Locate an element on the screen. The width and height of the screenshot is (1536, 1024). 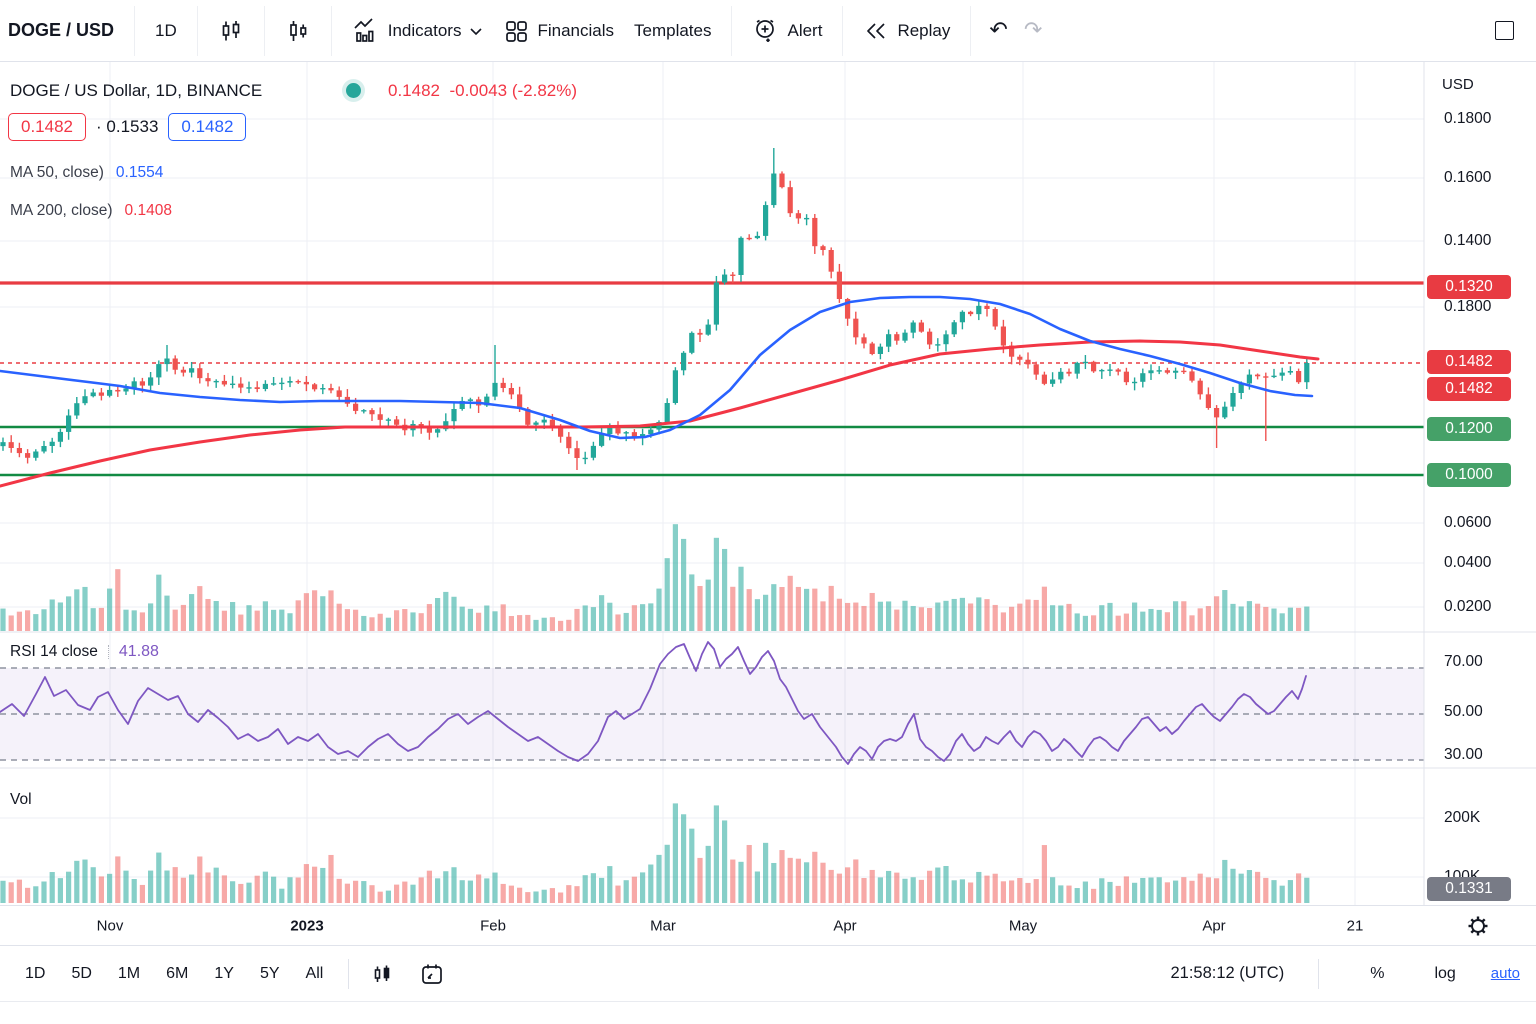
axis-tick: 0.0200 is located at coordinates (1468, 606).